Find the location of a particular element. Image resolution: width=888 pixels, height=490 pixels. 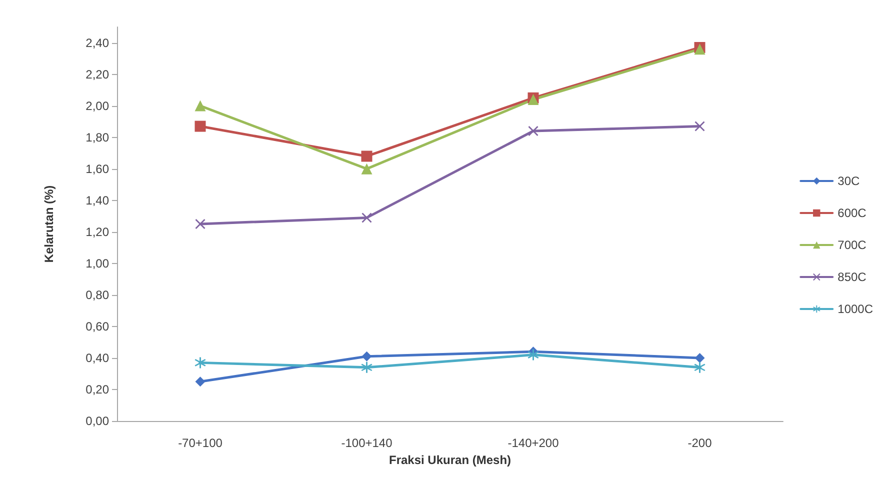

y-tick-label: 1,40 is located at coordinates (98, 200).